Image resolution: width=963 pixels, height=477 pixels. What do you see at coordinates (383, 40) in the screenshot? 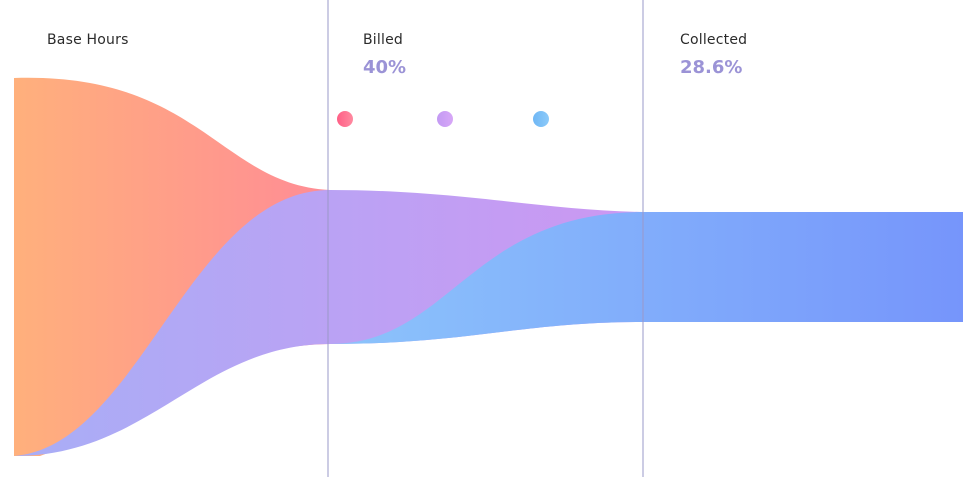
I see `stage-label-billed: Billed` at bounding box center [383, 40].